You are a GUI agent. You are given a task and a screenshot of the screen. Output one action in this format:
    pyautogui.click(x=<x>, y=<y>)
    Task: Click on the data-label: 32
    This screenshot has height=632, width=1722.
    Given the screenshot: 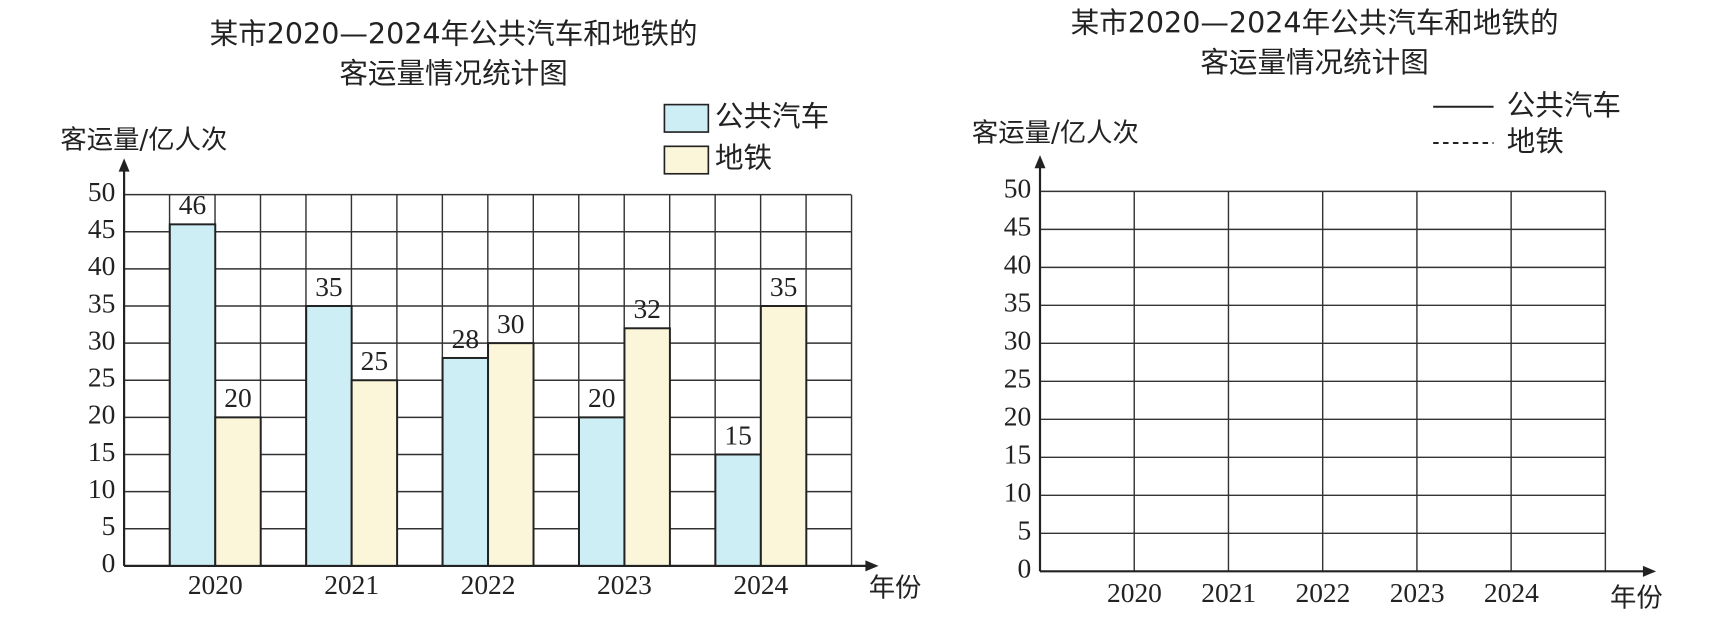 What is the action you would take?
    pyautogui.click(x=646, y=309)
    